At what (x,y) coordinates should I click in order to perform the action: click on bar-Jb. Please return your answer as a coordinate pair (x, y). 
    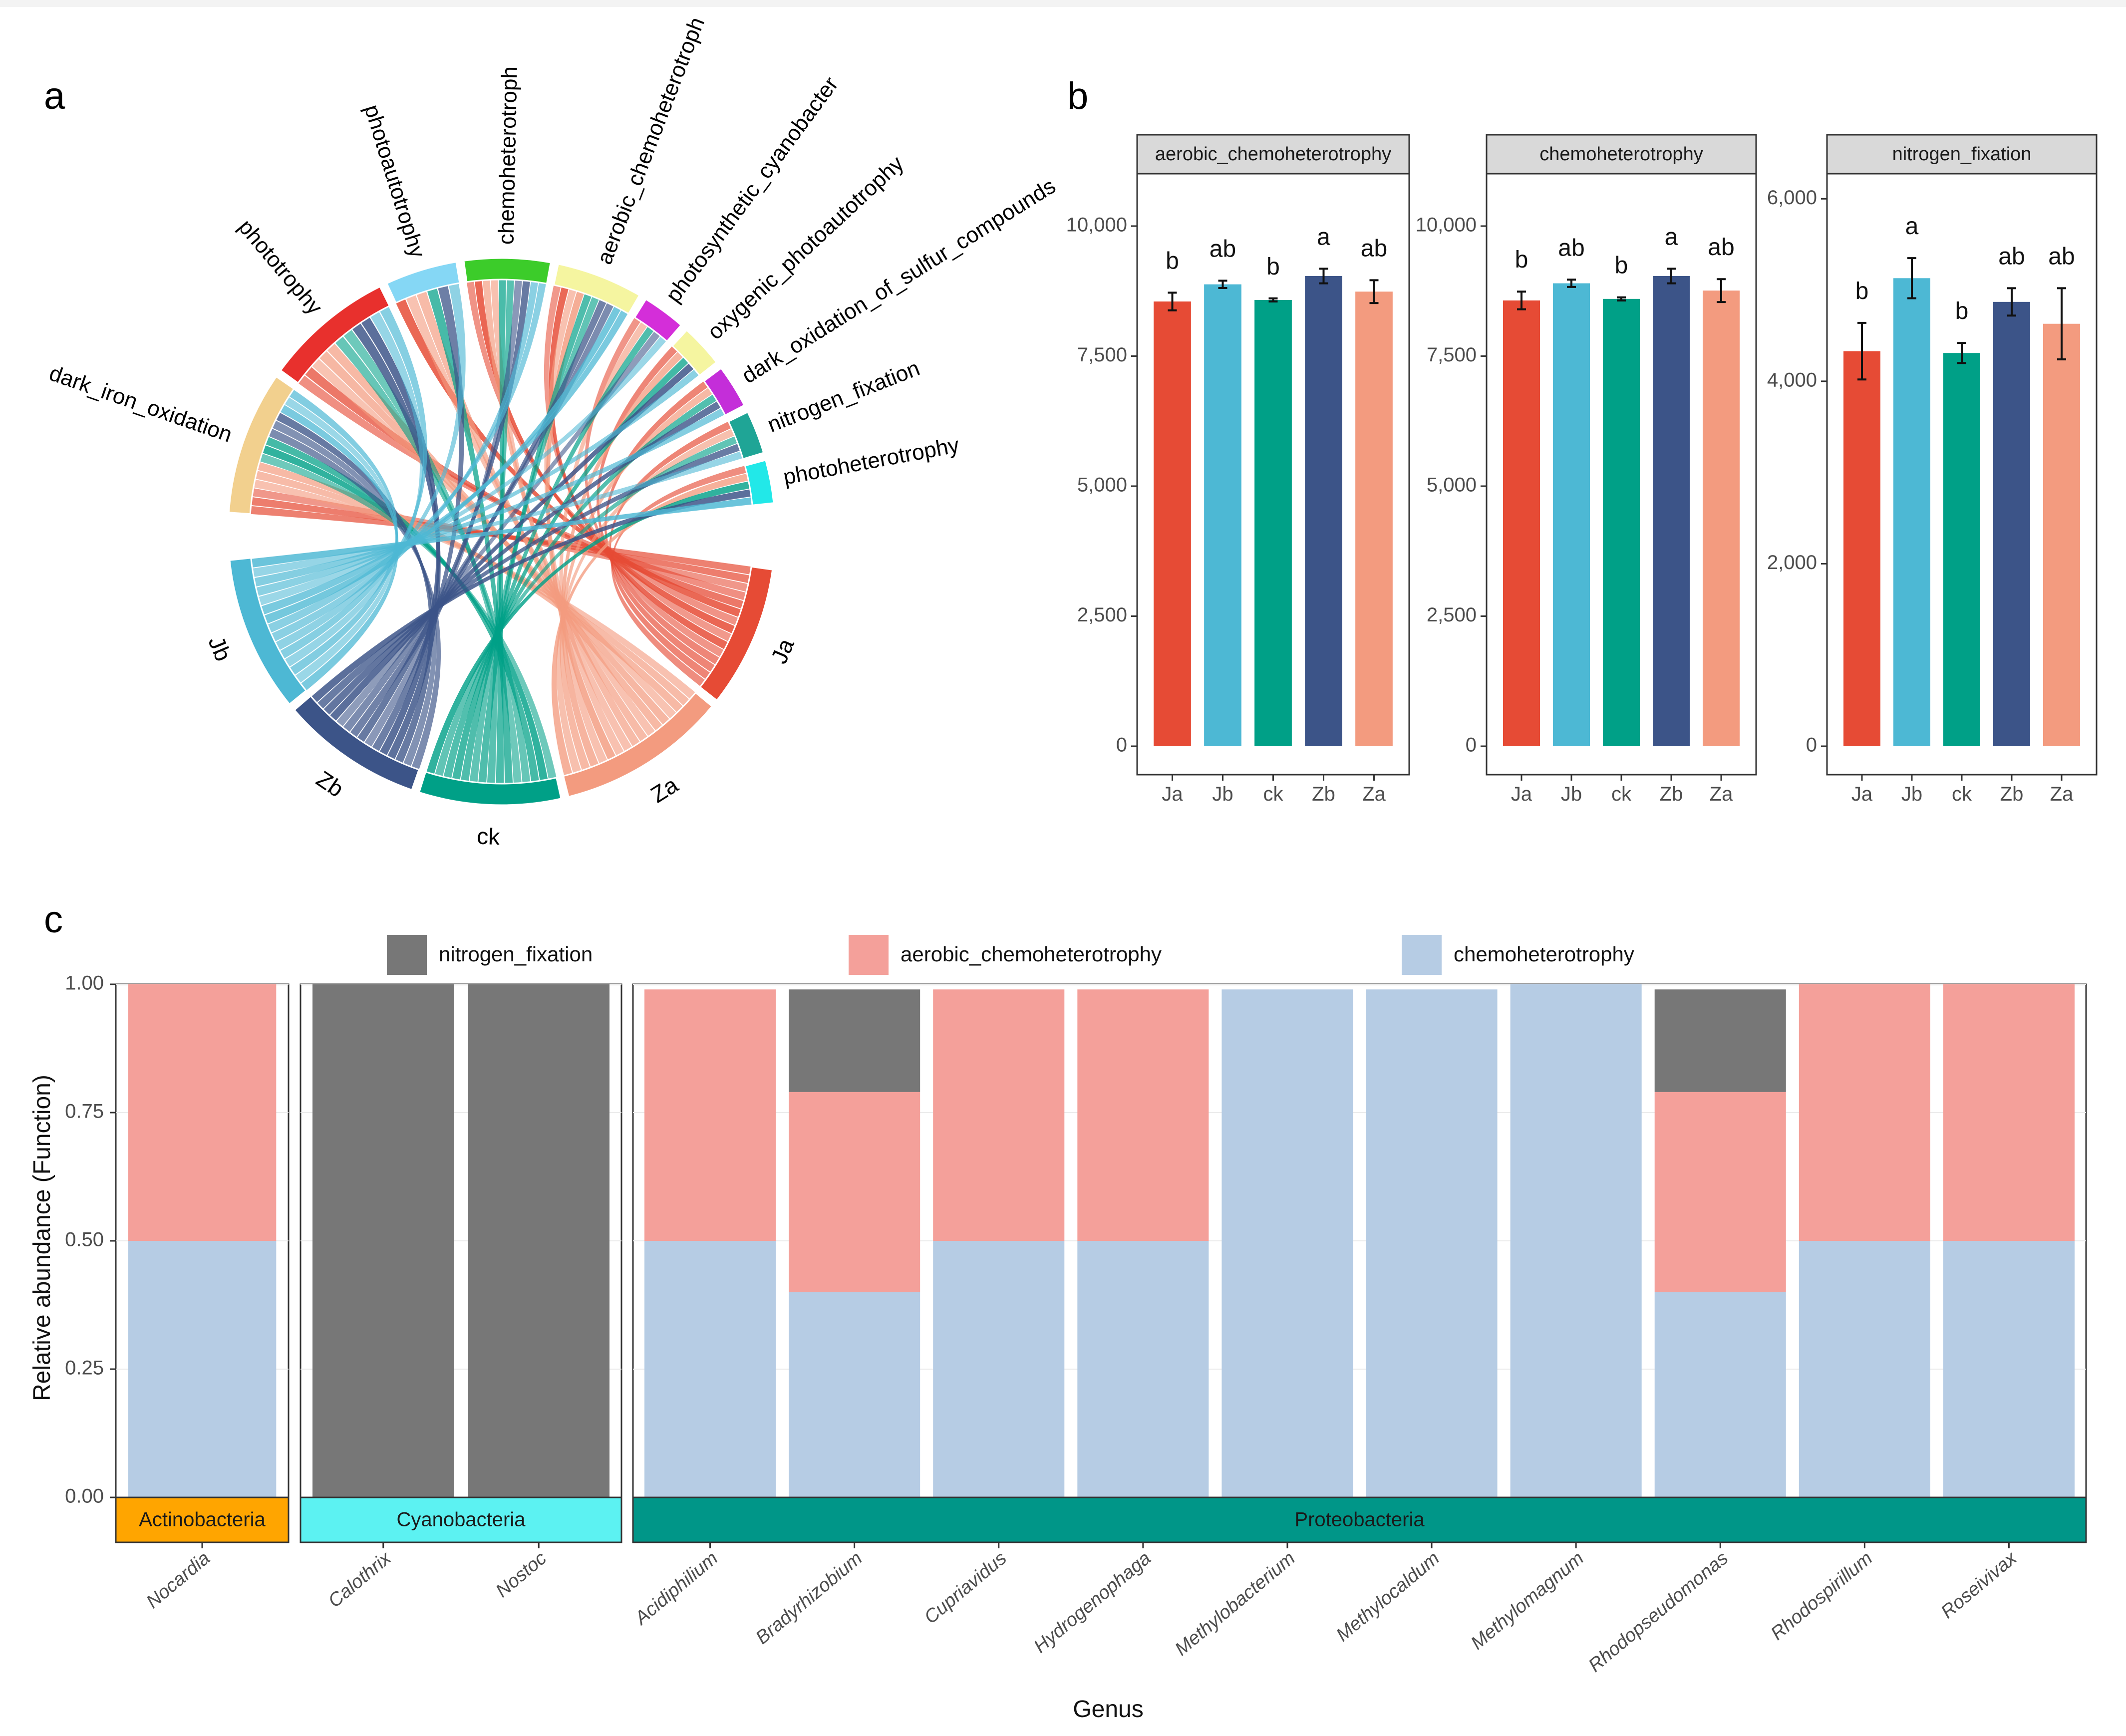
    Looking at the image, I should click on (1222, 515).